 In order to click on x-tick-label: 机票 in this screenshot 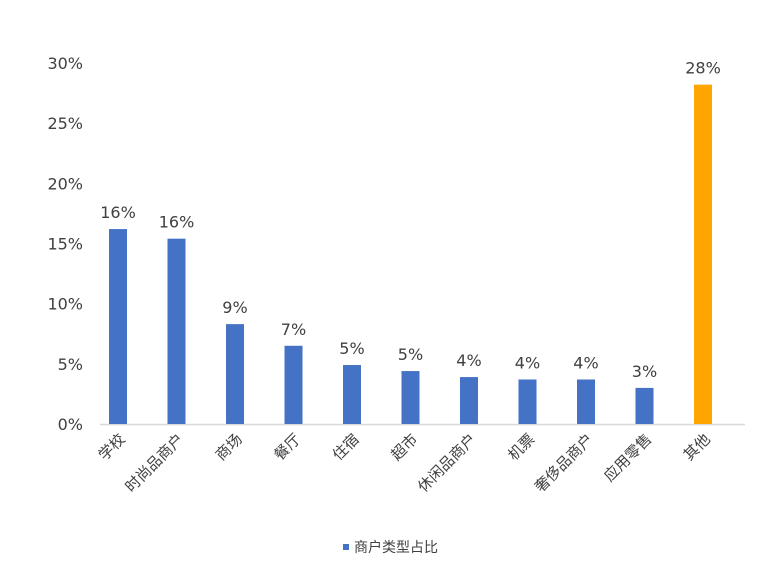, I will do `click(521, 447)`.